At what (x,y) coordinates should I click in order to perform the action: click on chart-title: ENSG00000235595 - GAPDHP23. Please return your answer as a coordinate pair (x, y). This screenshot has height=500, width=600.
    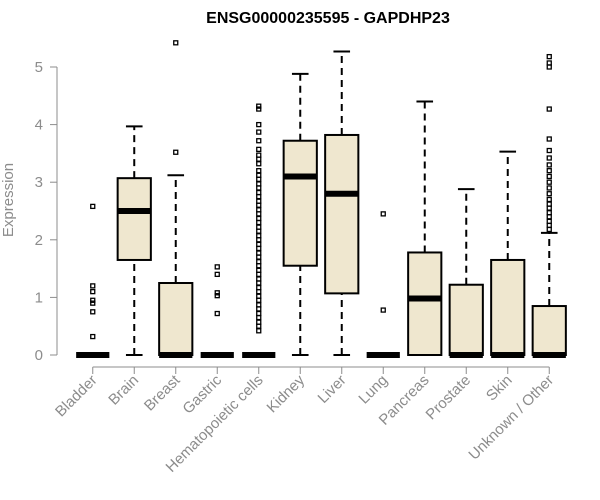
    Looking at the image, I should click on (328, 18).